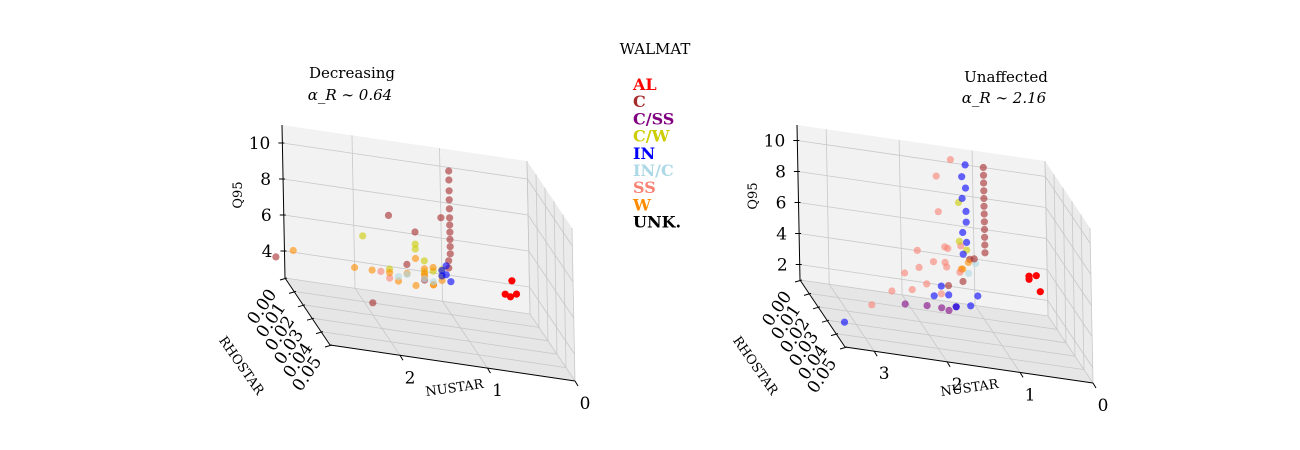 The width and height of the screenshot is (1300, 450). Describe the element at coordinates (1004, 98) in the screenshot. I see `panel-subtitle: α_R ∼ 2.16` at that location.